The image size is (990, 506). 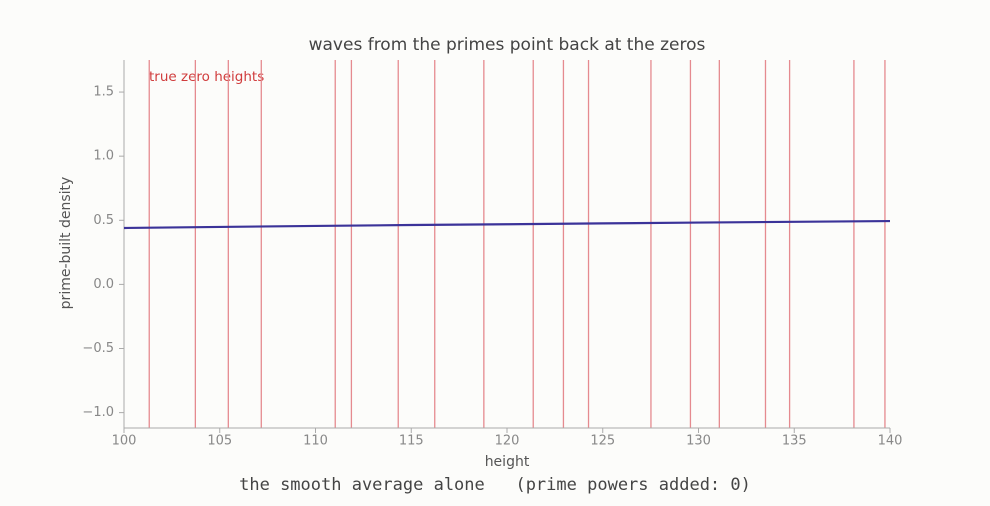 I want to click on x-tick-label: 110, so click(x=315, y=441).